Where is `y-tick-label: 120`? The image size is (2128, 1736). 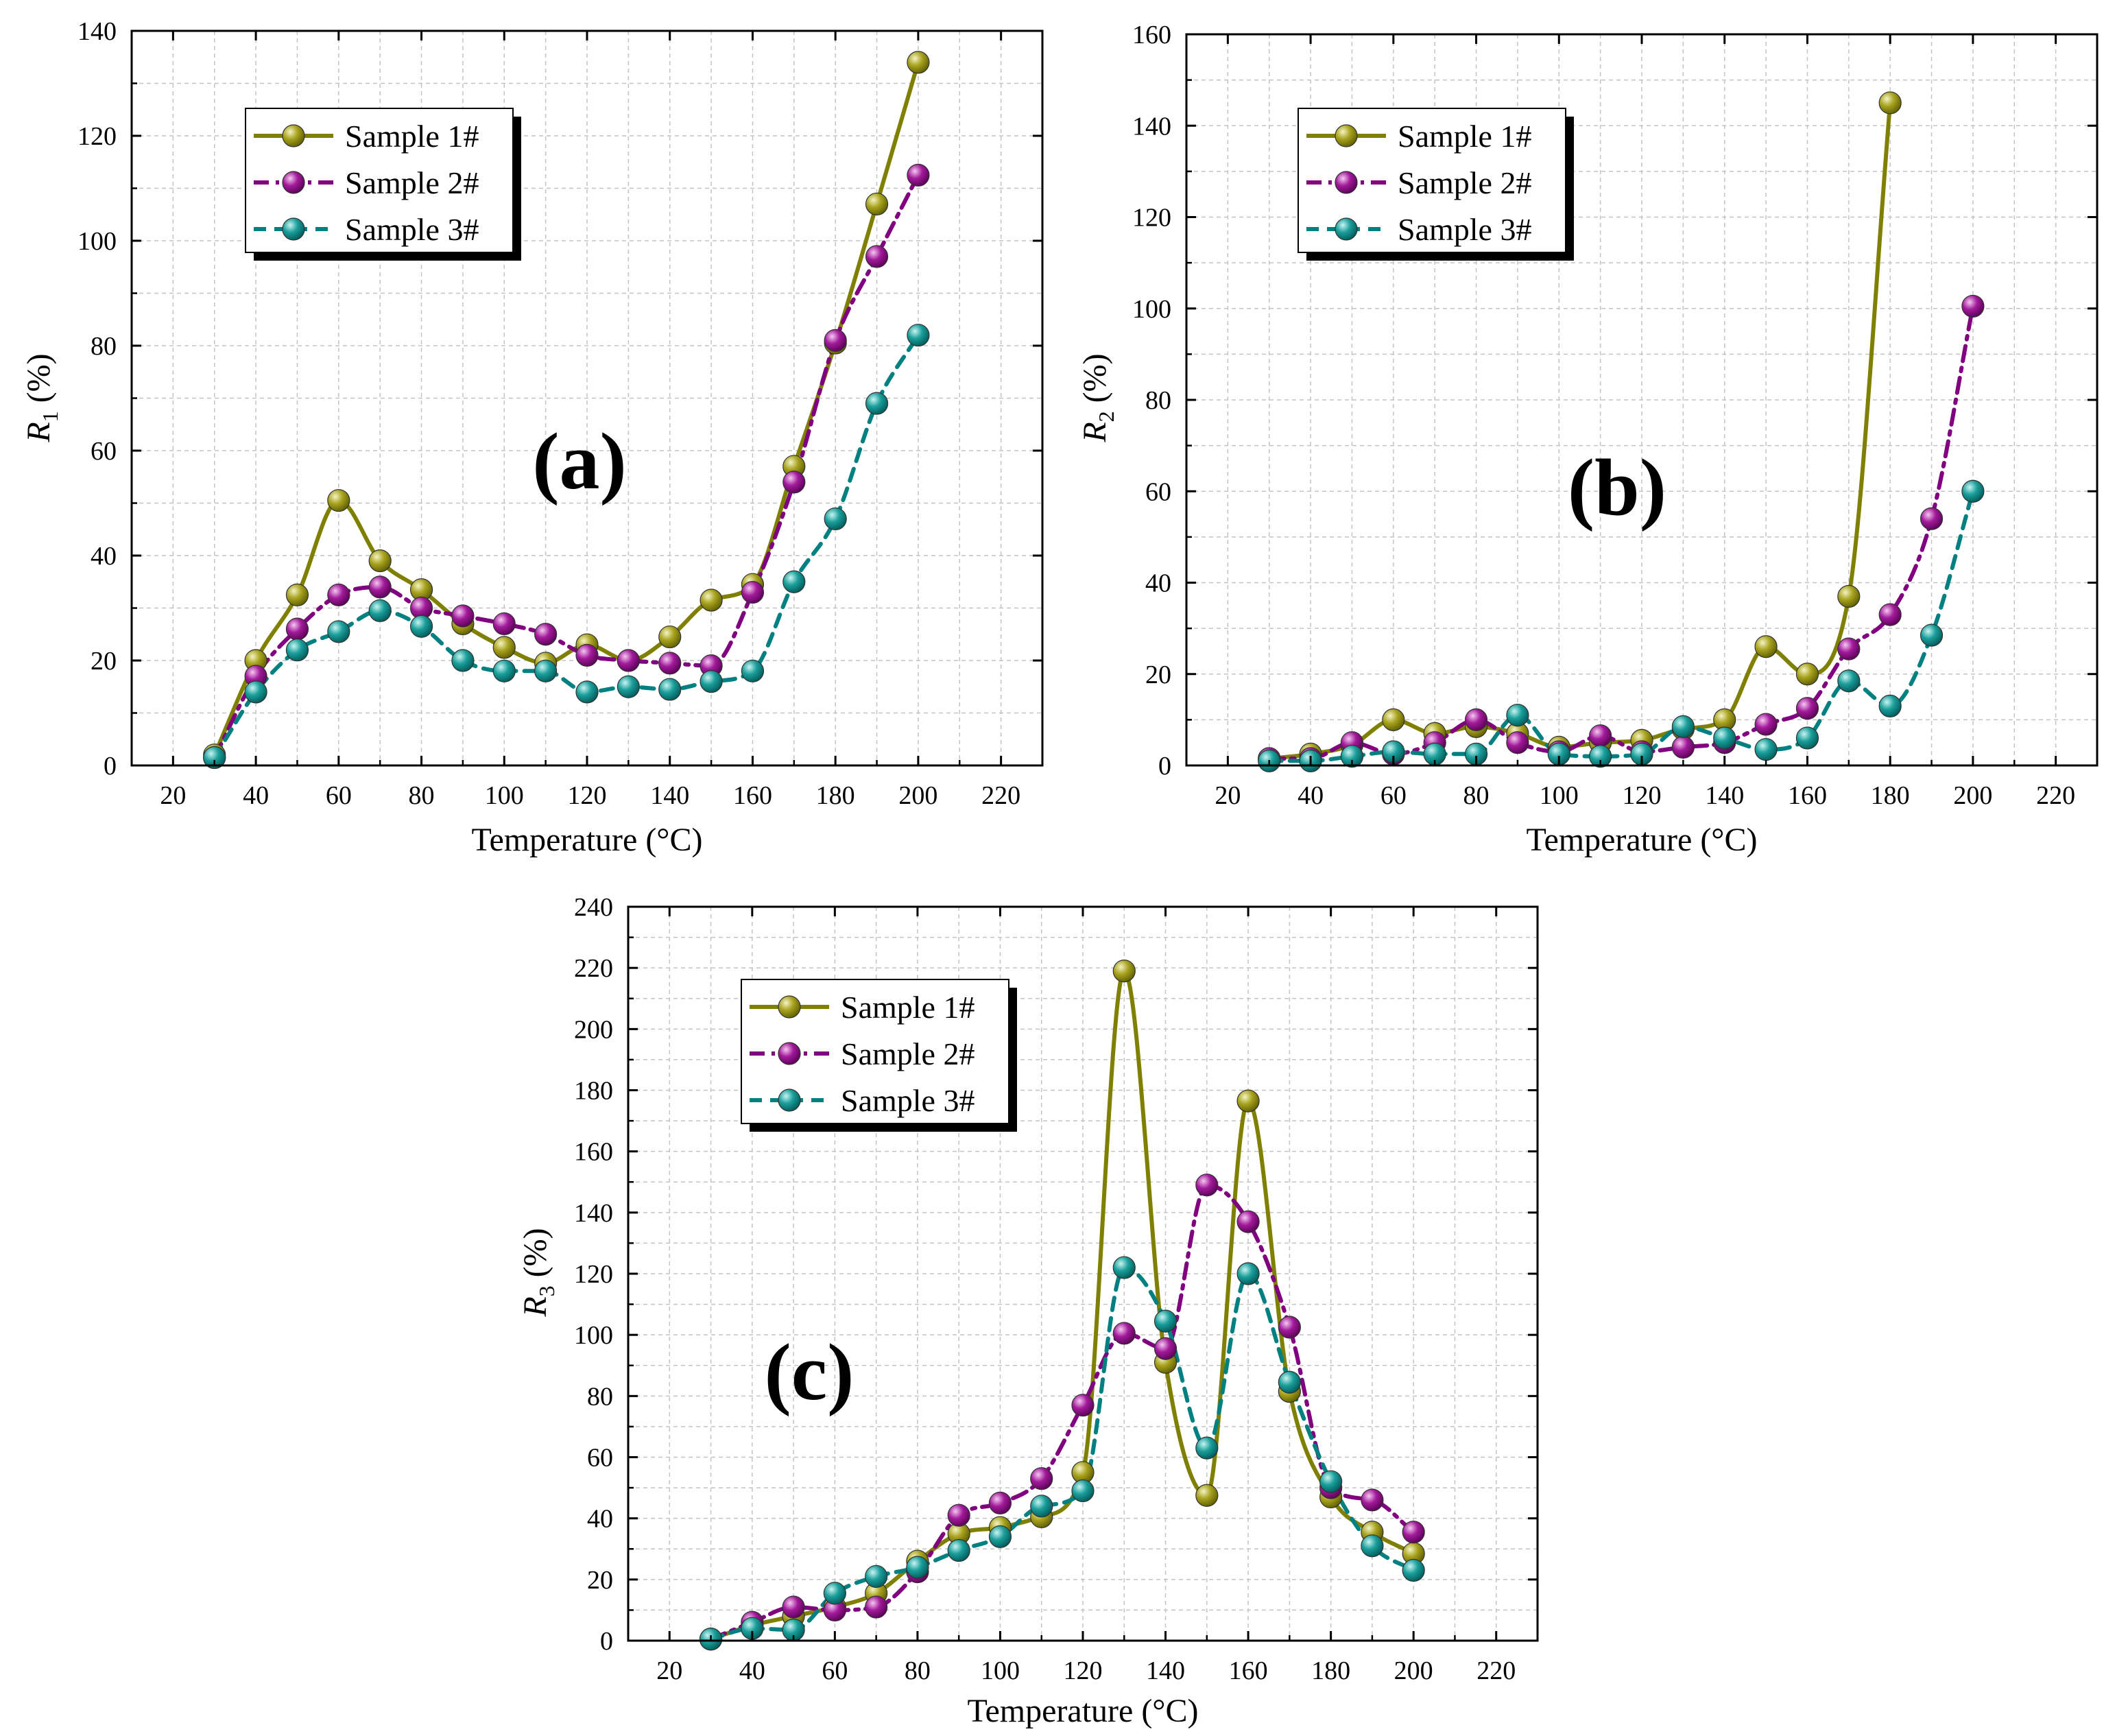
y-tick-label: 120 is located at coordinates (1151, 219).